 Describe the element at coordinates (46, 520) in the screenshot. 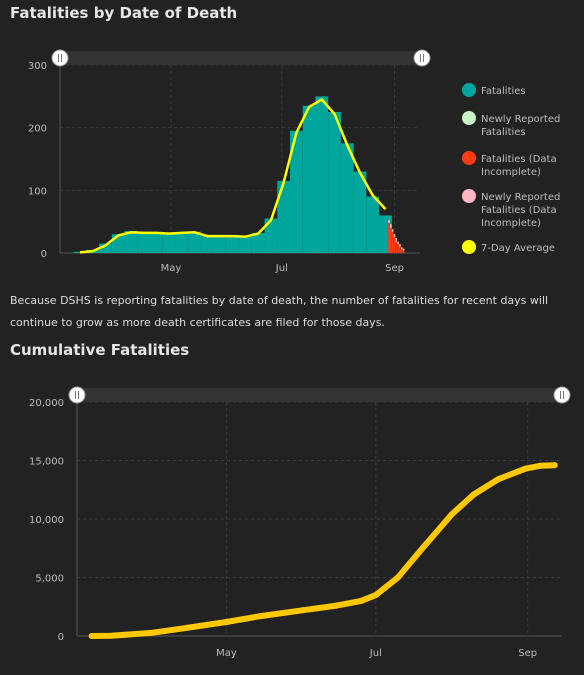

I see `y-tick-label: 10,000` at that location.